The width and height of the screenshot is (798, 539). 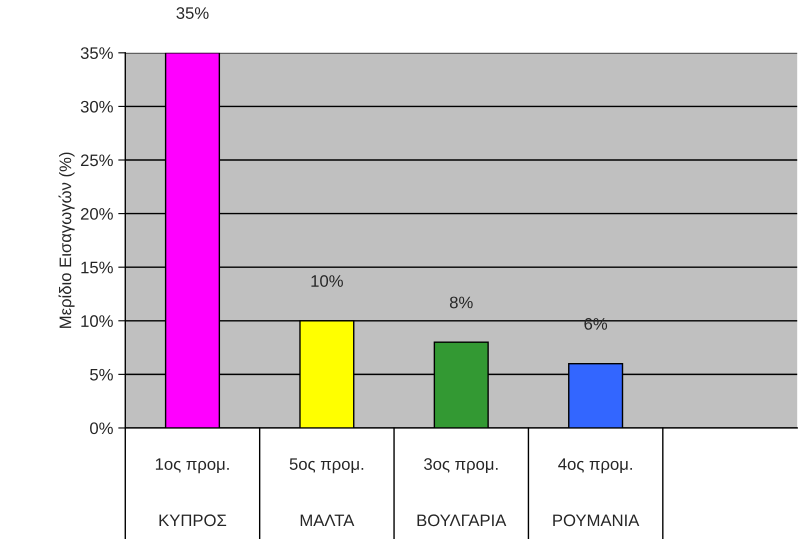 I want to click on y-tick-label: 15%, so click(x=97, y=268).